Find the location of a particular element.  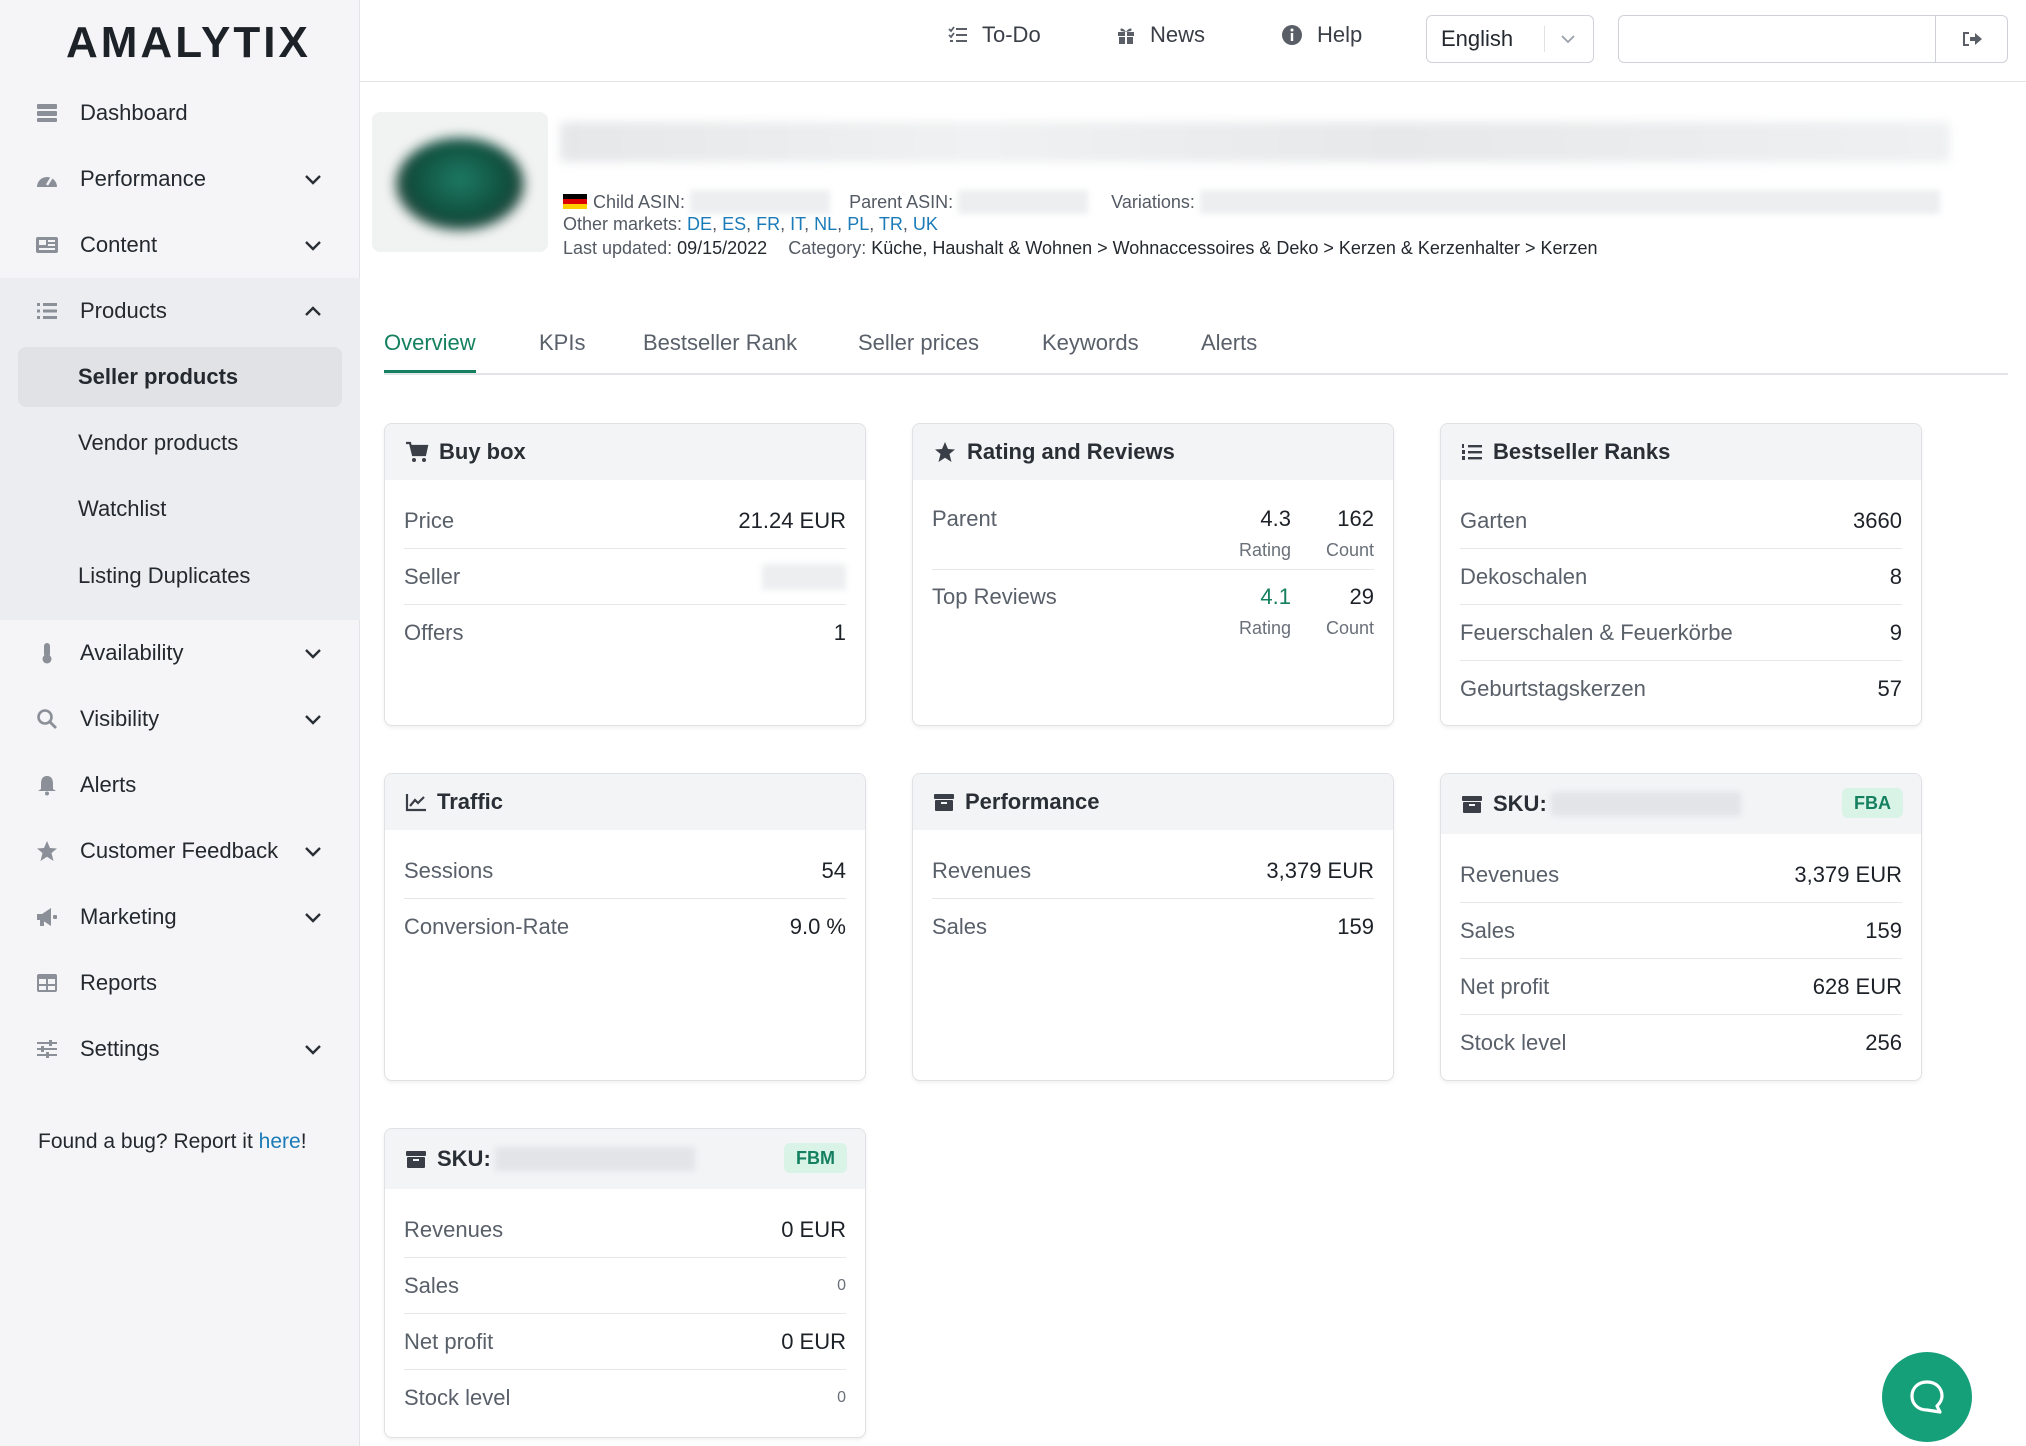

tab-seller-prices: Seller prices is located at coordinates (919, 342).